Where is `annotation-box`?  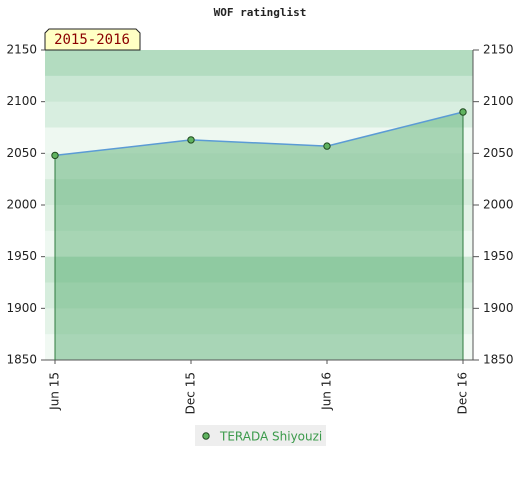
annotation-box is located at coordinates (92, 39).